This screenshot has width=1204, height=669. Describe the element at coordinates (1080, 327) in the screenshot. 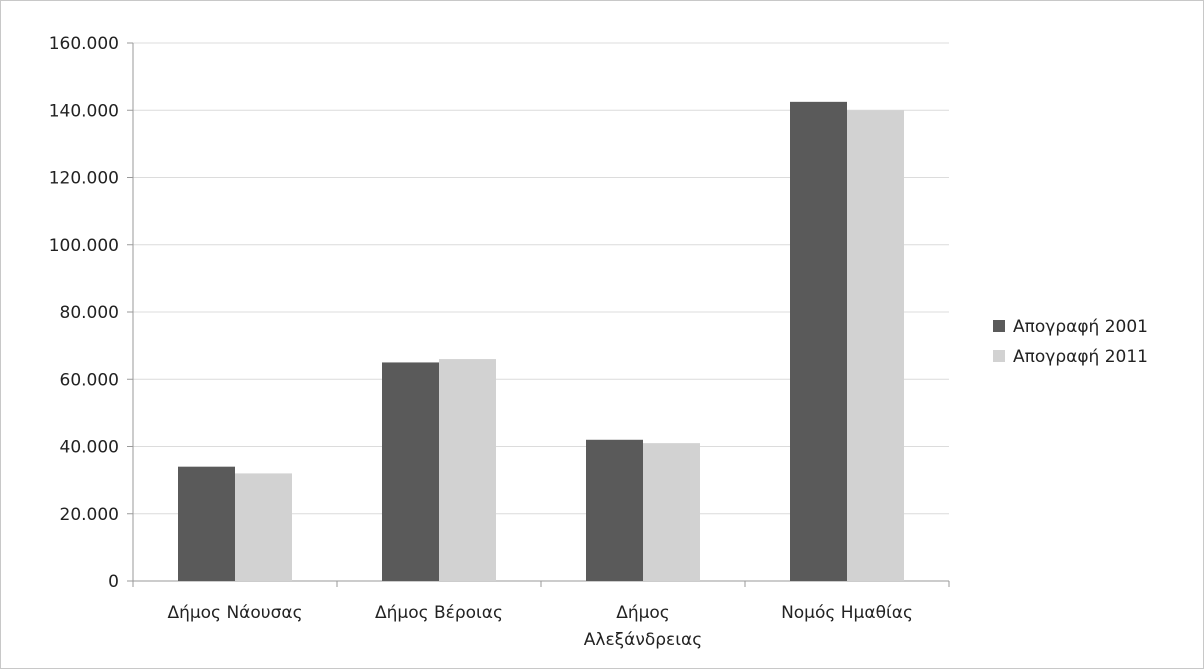

I see `legend-label: Απογραφή 2001` at that location.